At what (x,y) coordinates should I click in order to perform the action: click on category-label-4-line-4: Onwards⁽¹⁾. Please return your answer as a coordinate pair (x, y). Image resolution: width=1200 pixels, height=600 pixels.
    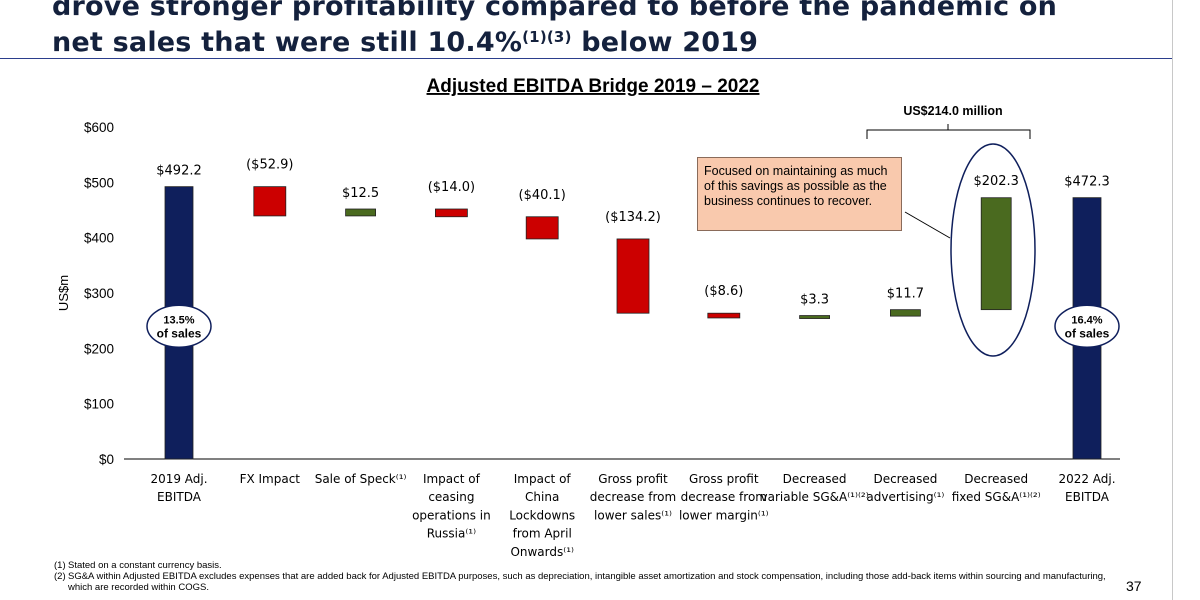
    Looking at the image, I should click on (542, 552).